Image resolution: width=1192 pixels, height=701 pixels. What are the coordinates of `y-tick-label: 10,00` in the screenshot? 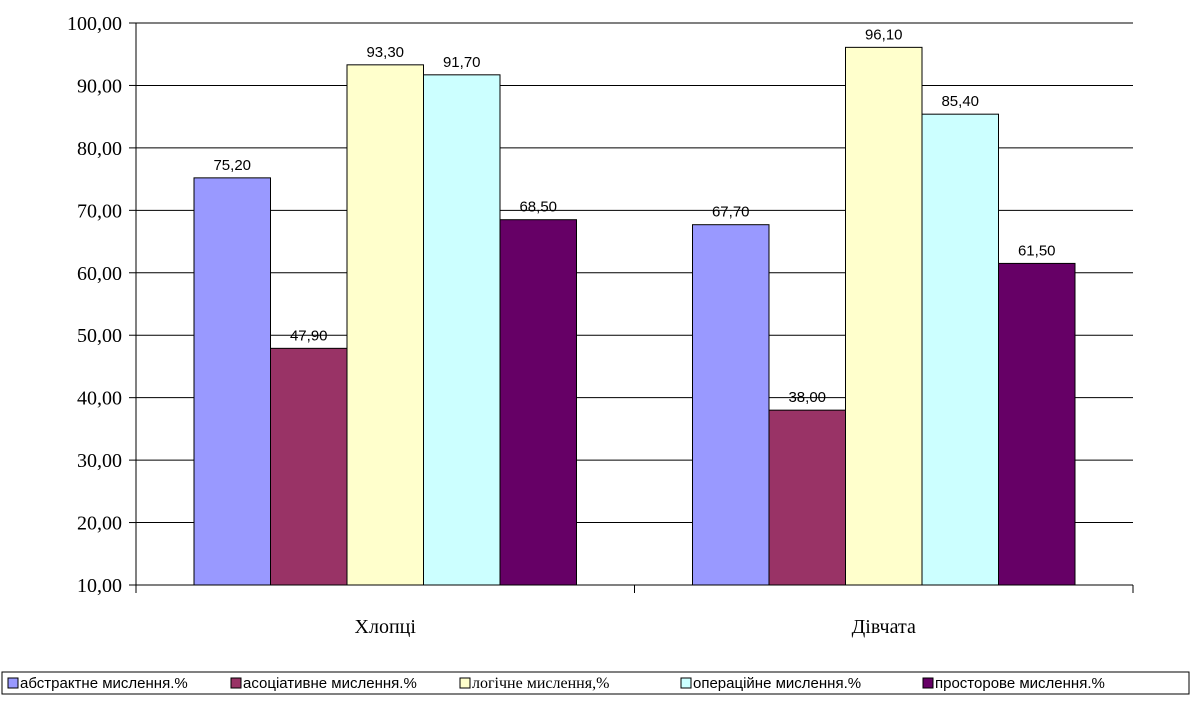 It's located at (99, 586).